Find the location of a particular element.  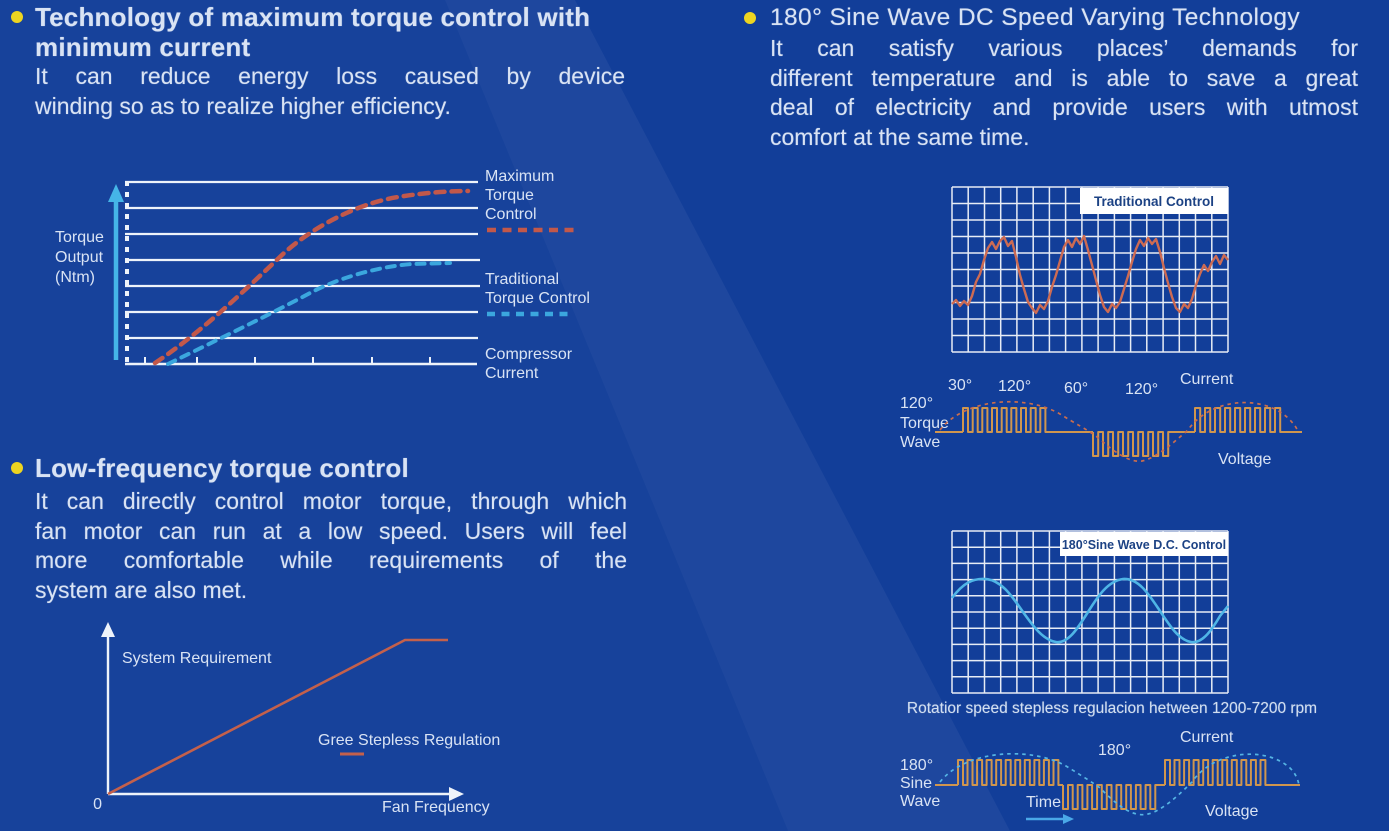

x-axis-ticks is located at coordinates (287, 360).